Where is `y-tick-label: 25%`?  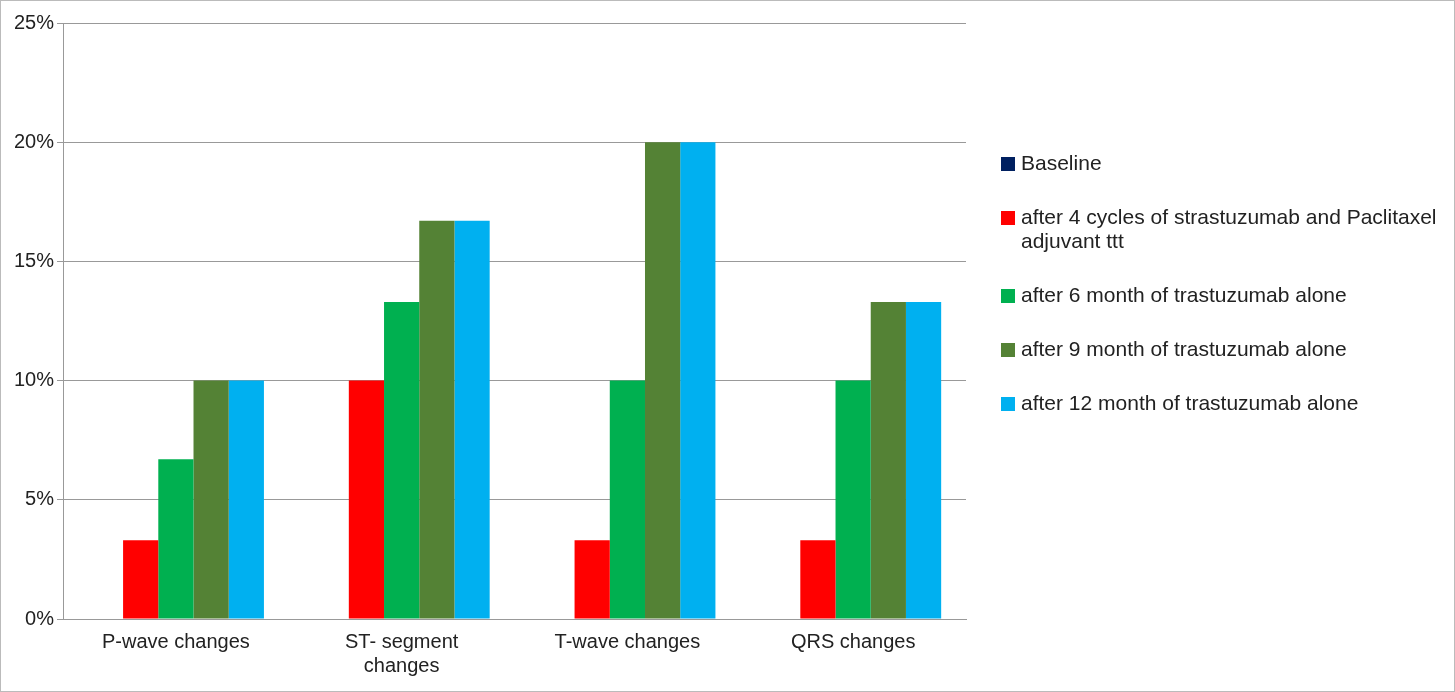 y-tick-label: 25% is located at coordinates (34, 21).